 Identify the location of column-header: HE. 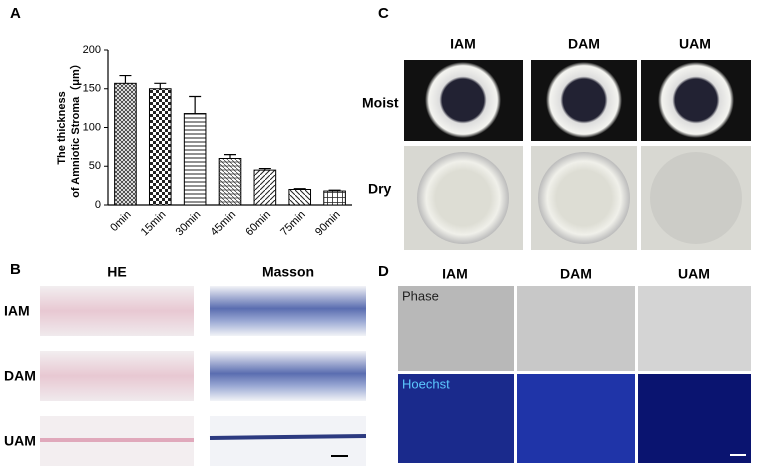
(116, 272).